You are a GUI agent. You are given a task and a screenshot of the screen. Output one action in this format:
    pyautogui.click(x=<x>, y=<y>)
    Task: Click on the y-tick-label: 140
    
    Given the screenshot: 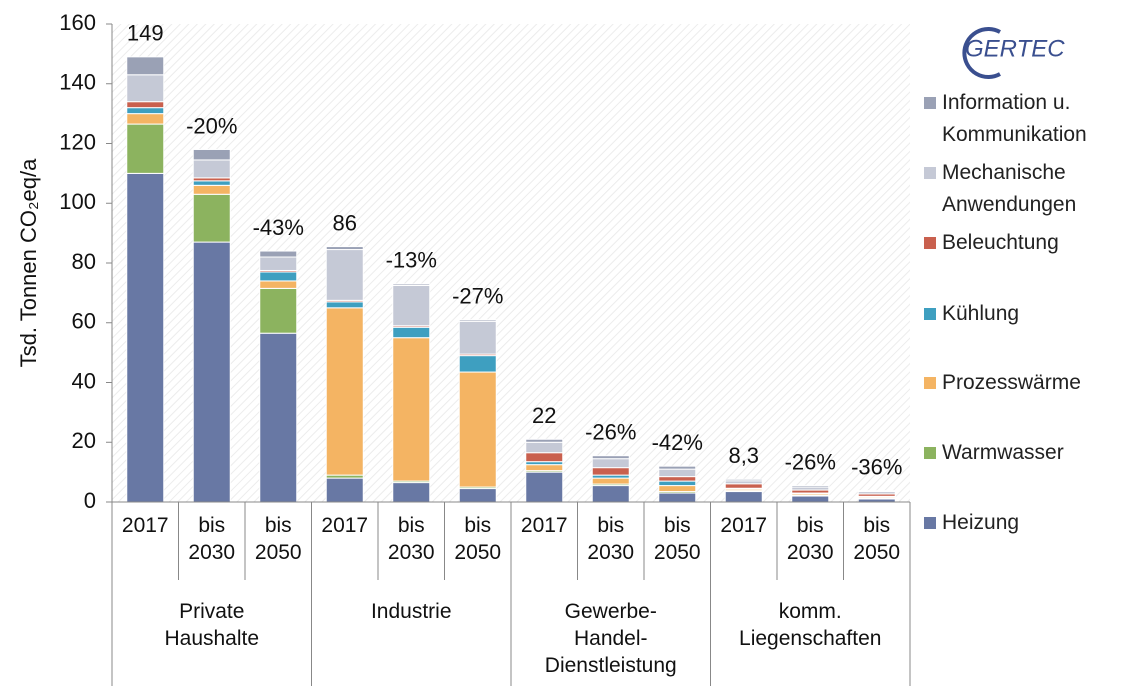 What is the action you would take?
    pyautogui.click(x=77, y=82)
    